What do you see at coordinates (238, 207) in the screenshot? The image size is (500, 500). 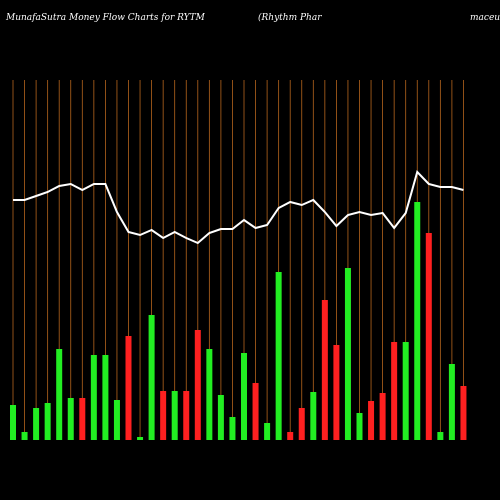 I see `flow-line` at bounding box center [238, 207].